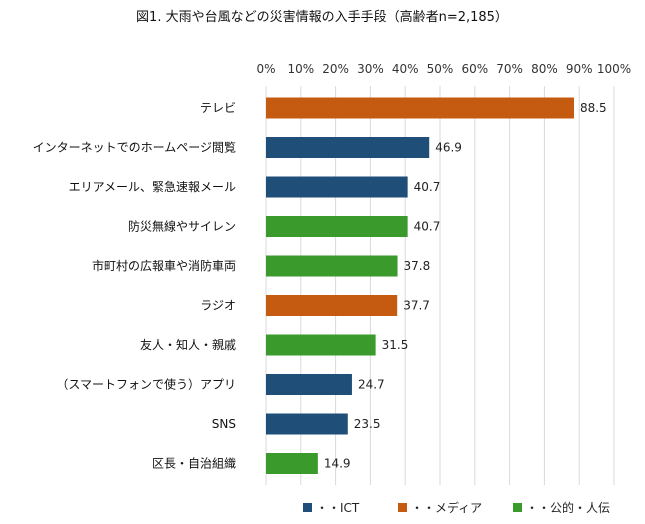 This screenshot has width=645, height=524. Describe the element at coordinates (218, 108) in the screenshot. I see `category-label: テレビ` at that location.